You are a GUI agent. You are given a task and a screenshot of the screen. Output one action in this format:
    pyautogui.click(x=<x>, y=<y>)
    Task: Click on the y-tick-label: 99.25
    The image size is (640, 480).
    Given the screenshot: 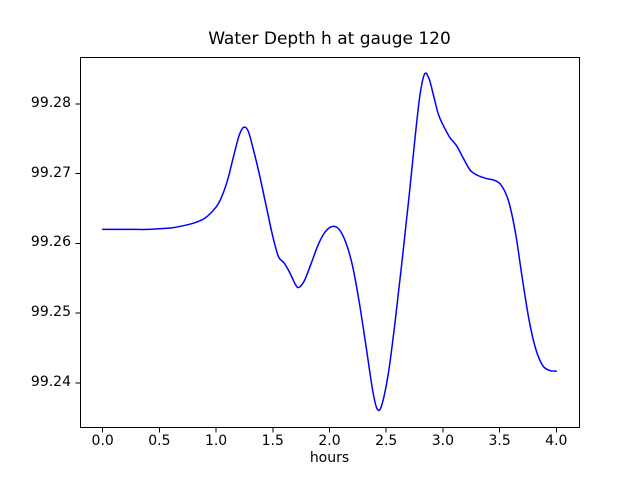 What is the action you would take?
    pyautogui.click(x=50, y=312)
    